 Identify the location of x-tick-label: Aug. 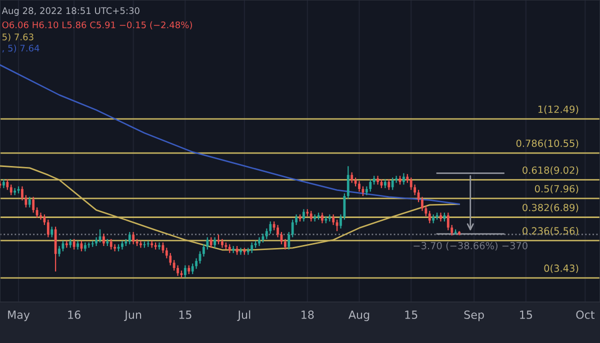
(359, 316).